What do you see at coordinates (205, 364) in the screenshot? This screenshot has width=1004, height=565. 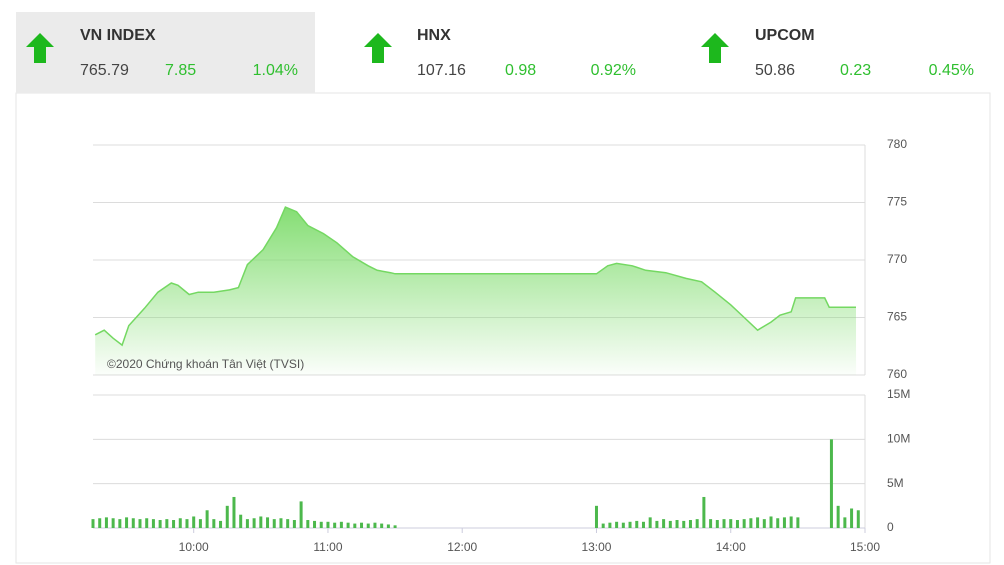 I see `watermark: ©2020 Chứng khoán Tân Việt (TVSI)` at bounding box center [205, 364].